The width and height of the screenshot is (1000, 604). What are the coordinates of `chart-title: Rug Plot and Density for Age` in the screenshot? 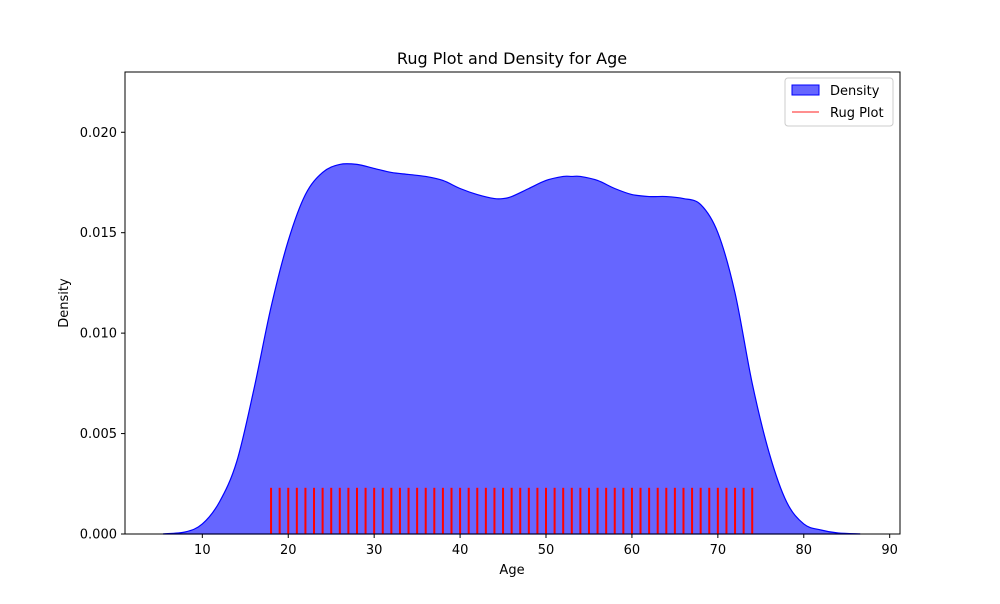 It's located at (512, 58).